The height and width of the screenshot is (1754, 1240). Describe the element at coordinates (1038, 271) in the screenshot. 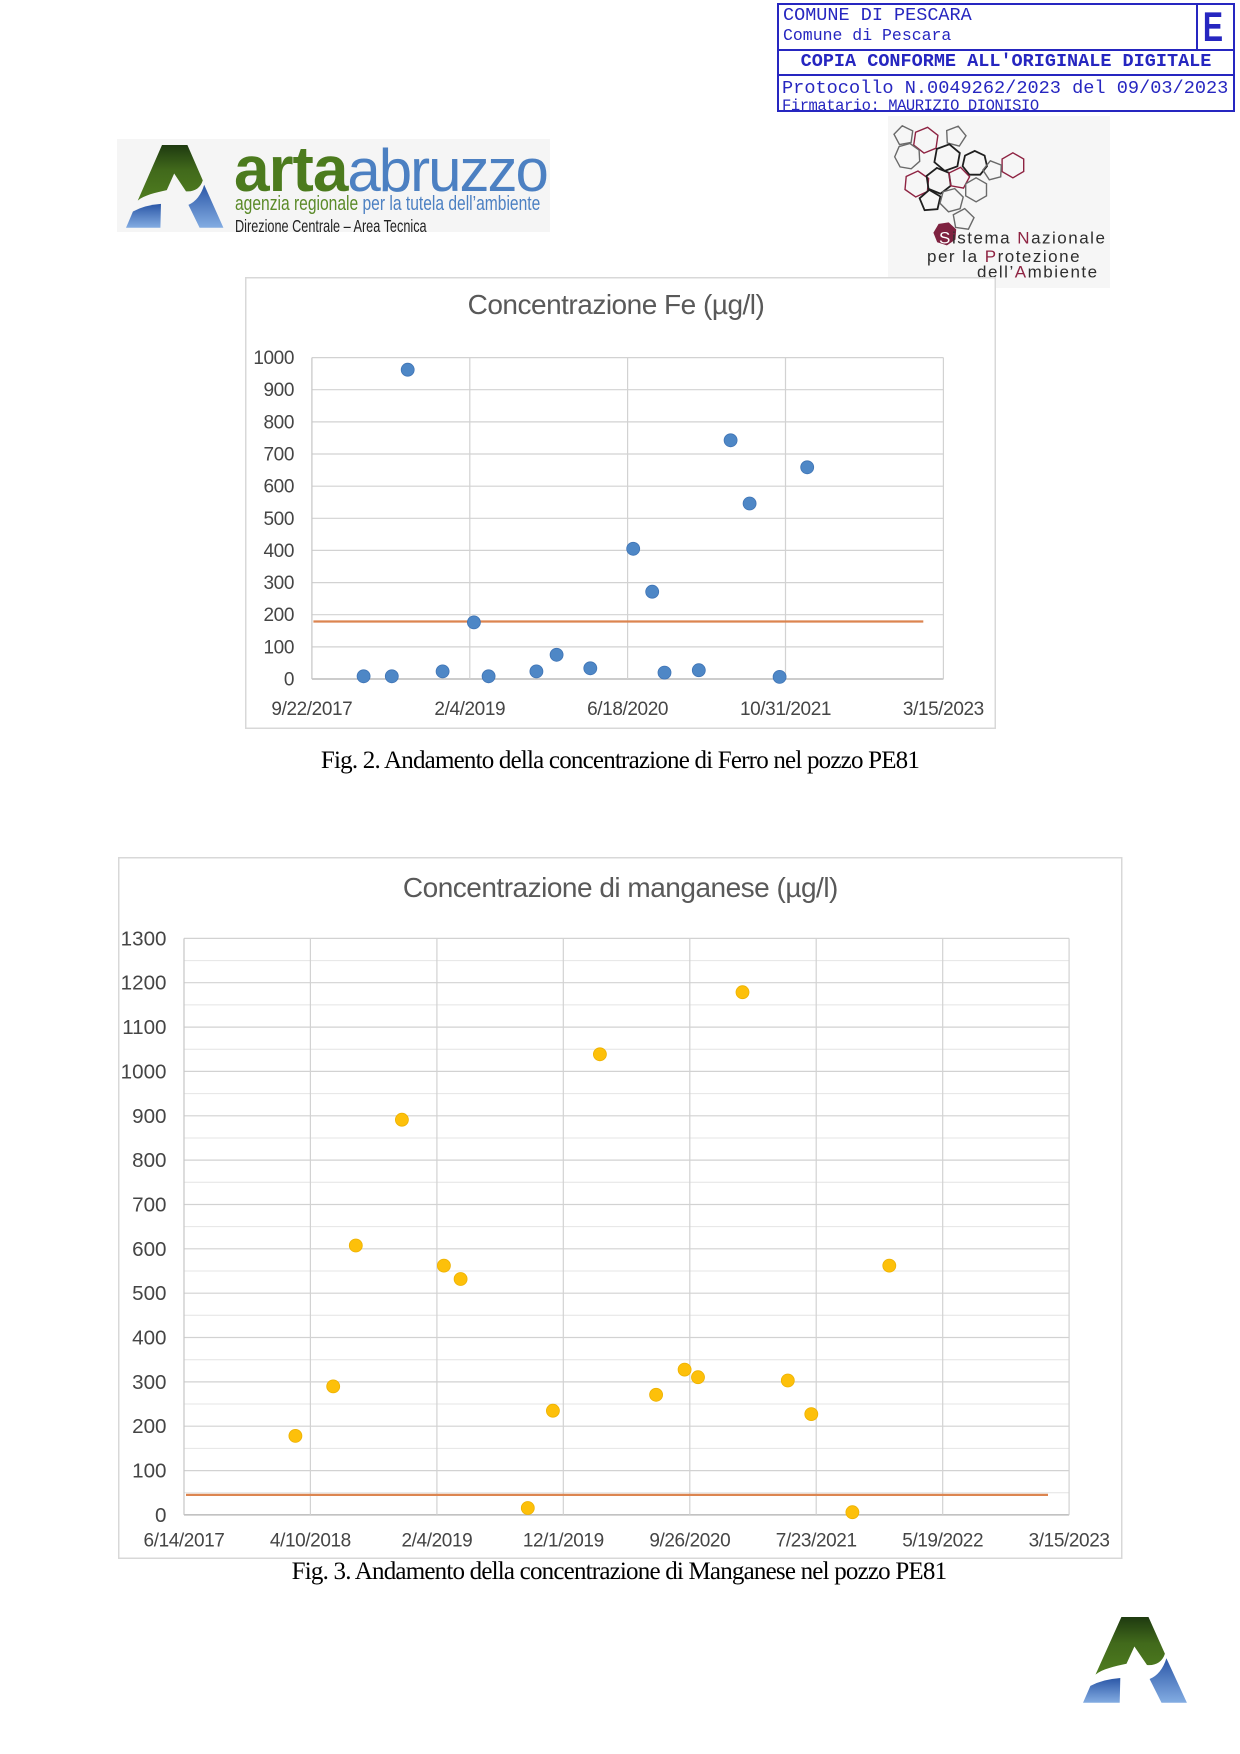

I see `svg-text: dell’Ambiente` at that location.